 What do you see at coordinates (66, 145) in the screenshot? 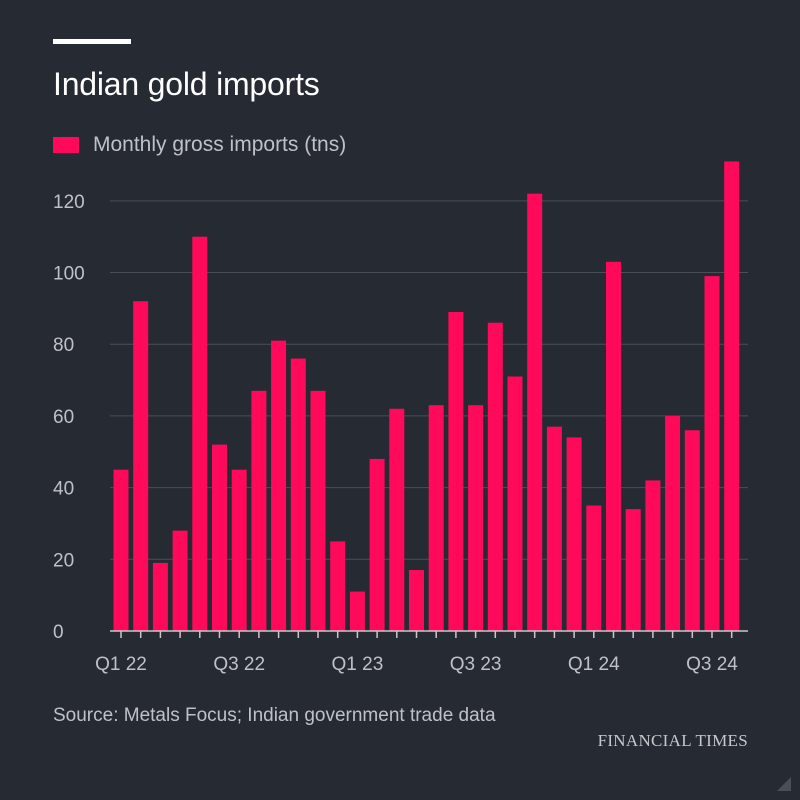
I see `legend-swatch` at bounding box center [66, 145].